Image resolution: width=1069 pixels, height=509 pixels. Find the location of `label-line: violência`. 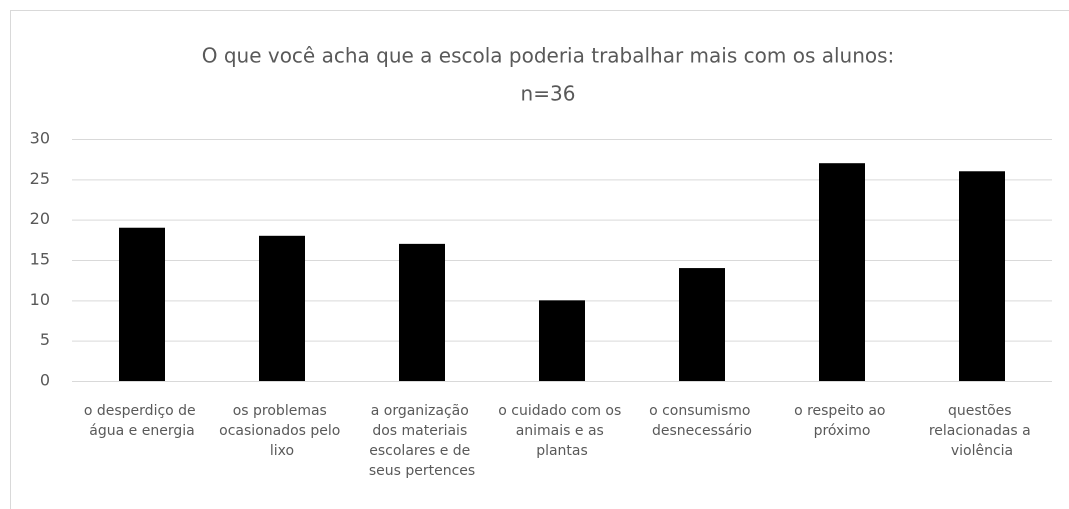

label-line: violência is located at coordinates (982, 451).